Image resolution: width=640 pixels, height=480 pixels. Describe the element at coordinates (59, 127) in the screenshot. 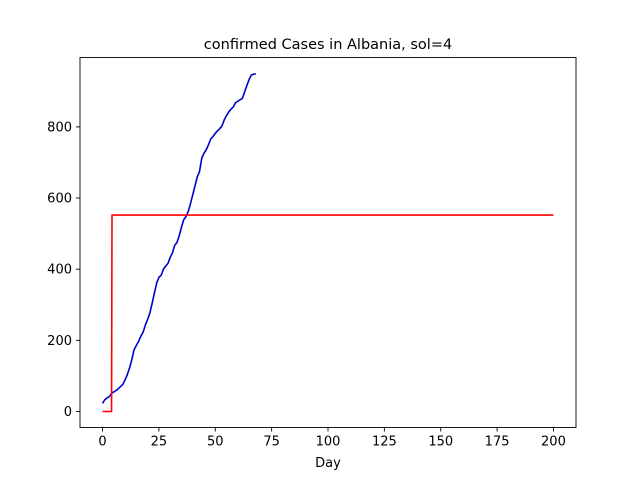

I see `y-tick-label: 800` at that location.